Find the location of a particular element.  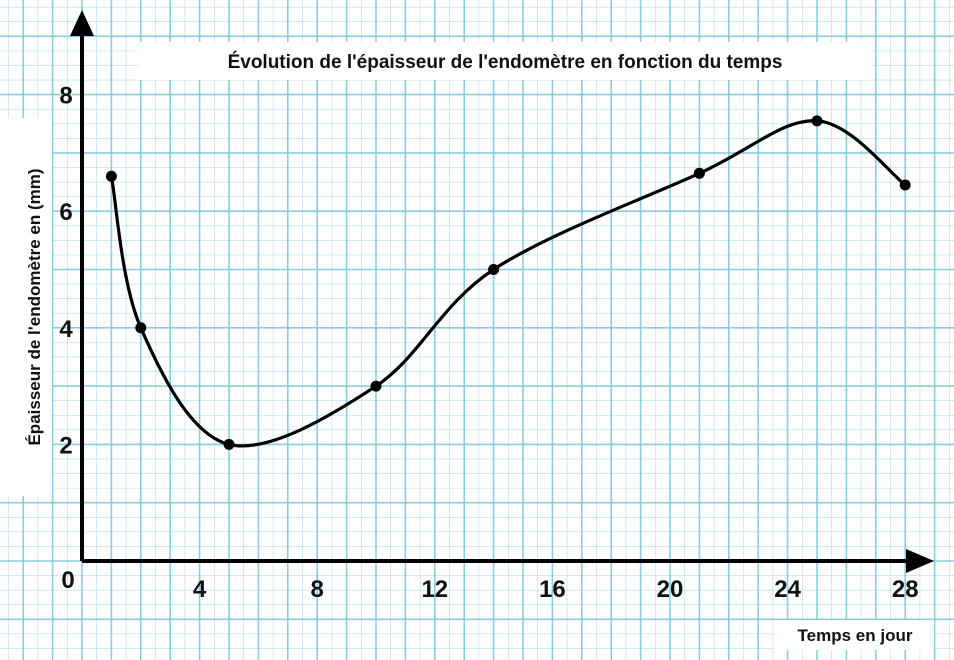

xlabel-background is located at coordinates (854, 635).